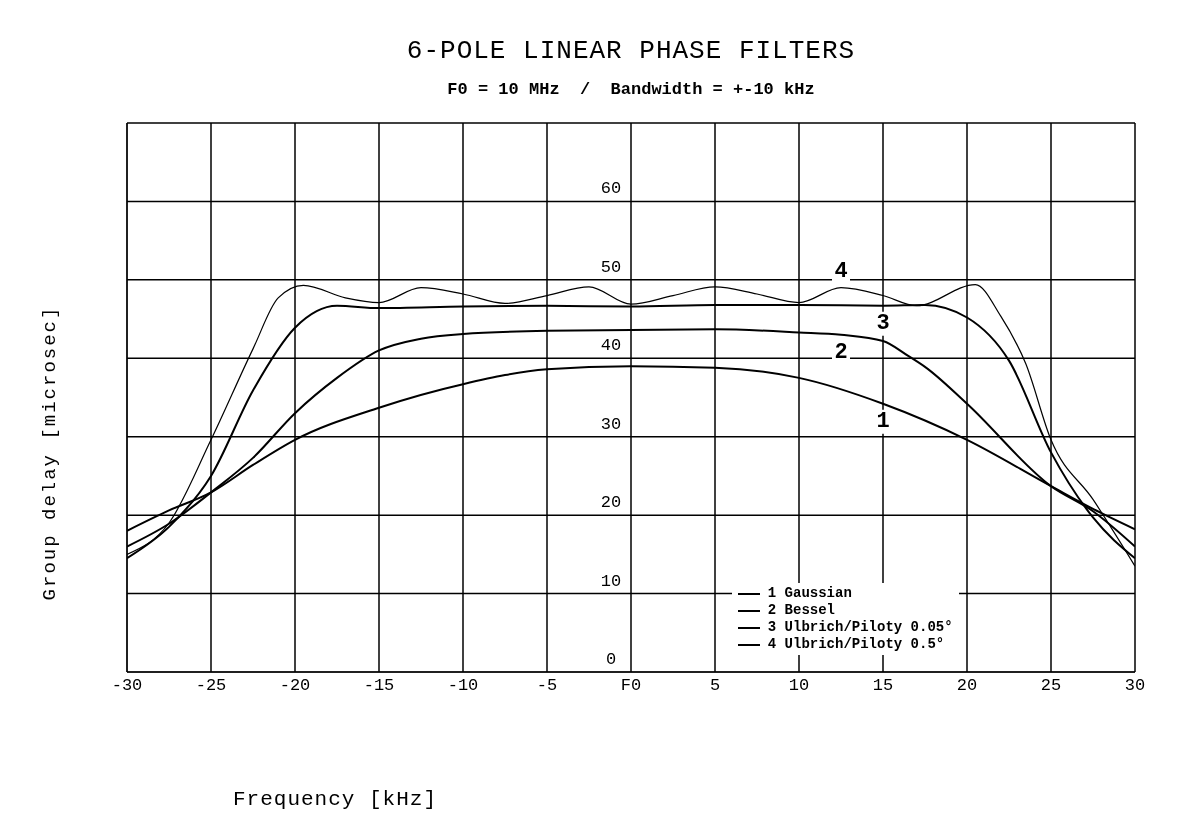 The width and height of the screenshot is (1188, 818). What do you see at coordinates (631, 89) in the screenshot?
I see `chart-subtitle: F0 = 10 MHz / Bandwidth = +-10 kHz` at bounding box center [631, 89].